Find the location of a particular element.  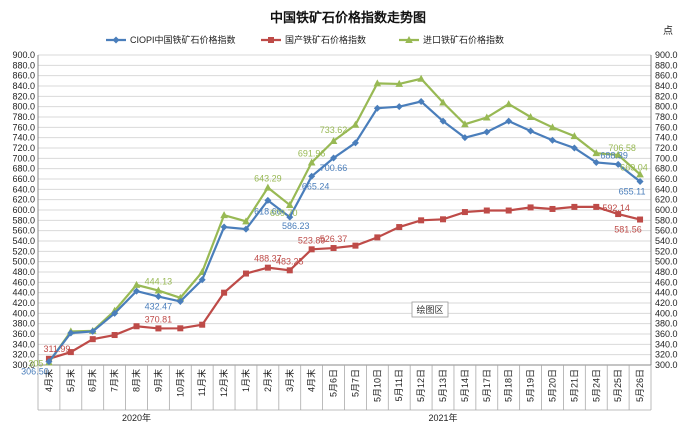

x-tick-label: 5月24日 is located at coordinates (596, 385).